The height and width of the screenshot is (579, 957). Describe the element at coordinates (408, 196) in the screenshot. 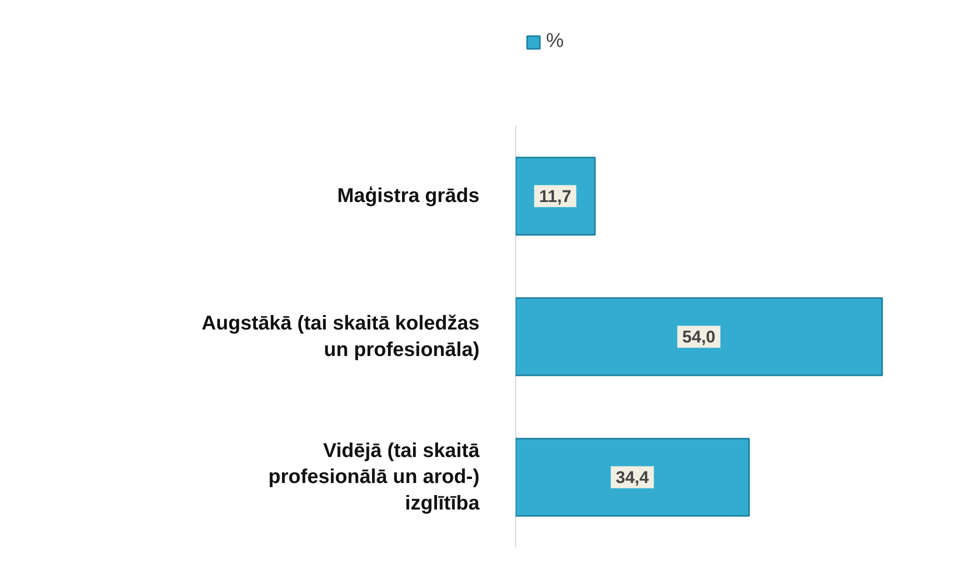

I see `y-tick-label: Maģistra grāds` at that location.